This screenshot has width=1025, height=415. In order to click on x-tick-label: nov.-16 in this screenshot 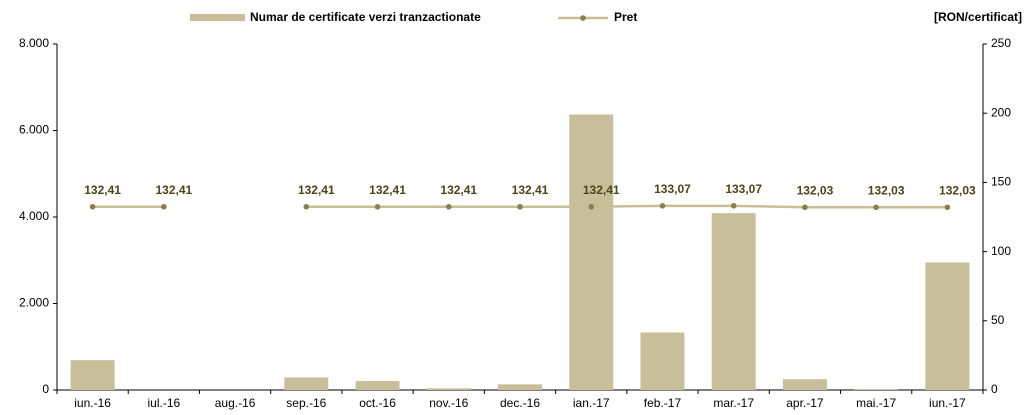, I will do `click(448, 403)`.